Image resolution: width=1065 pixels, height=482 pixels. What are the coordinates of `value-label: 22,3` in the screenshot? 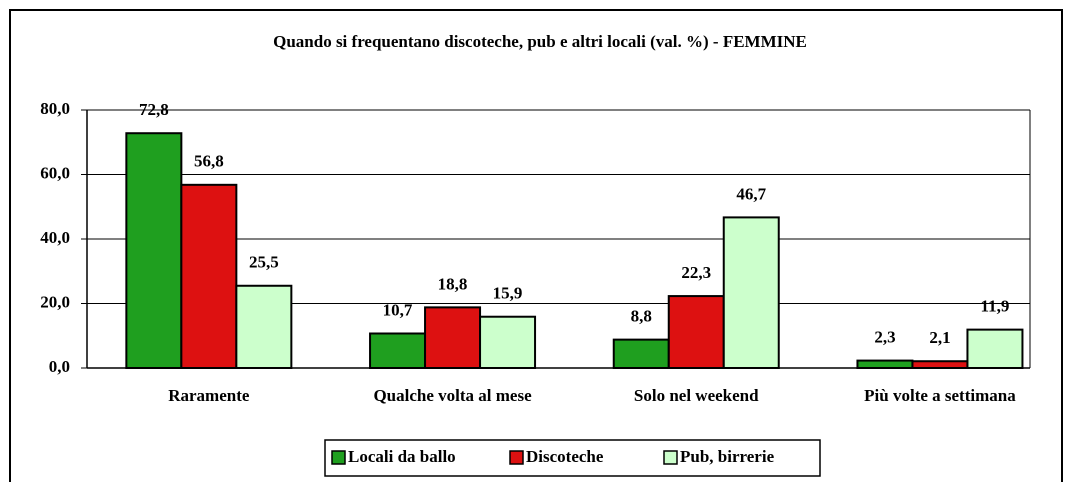 It's located at (696, 272).